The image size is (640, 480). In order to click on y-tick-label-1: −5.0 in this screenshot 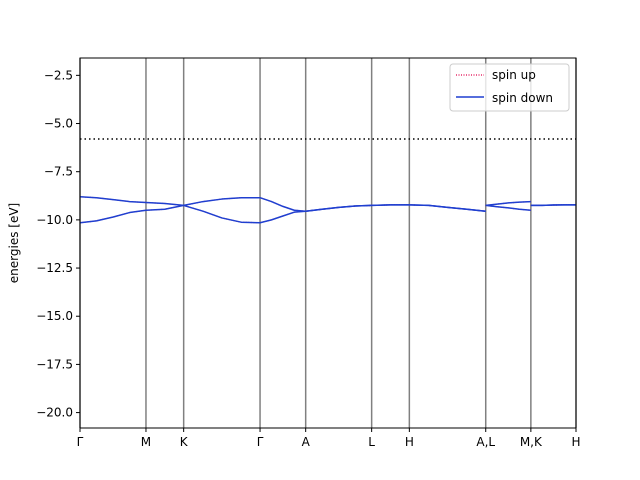, I will do `click(58, 124)`.